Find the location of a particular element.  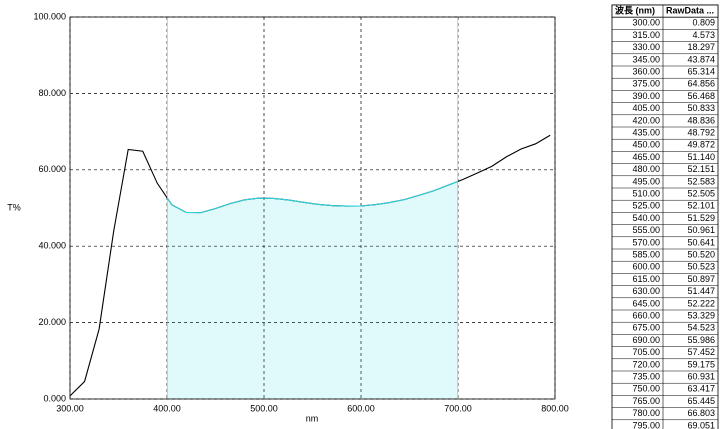

table-cell: 55.986 is located at coordinates (701, 340).